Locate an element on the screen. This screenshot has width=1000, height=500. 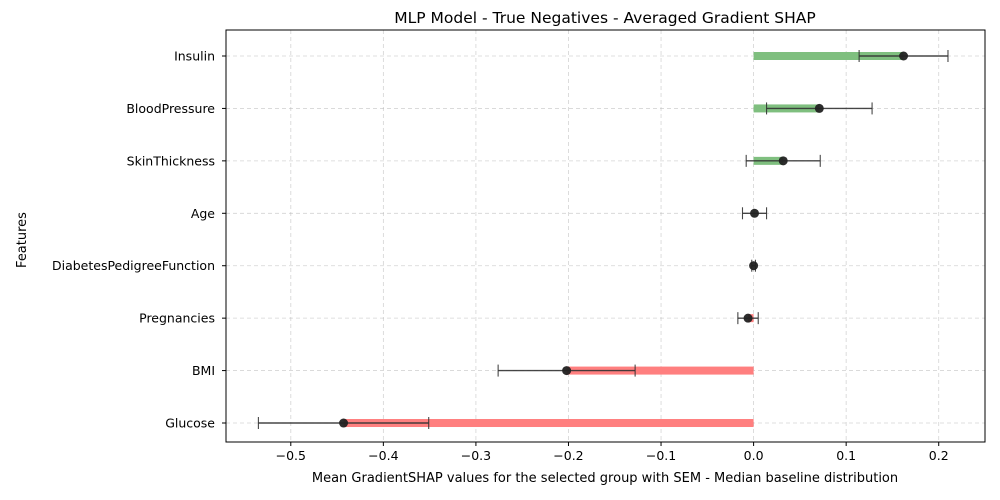
x-tick-label: −0.2 is located at coordinates (568, 455).